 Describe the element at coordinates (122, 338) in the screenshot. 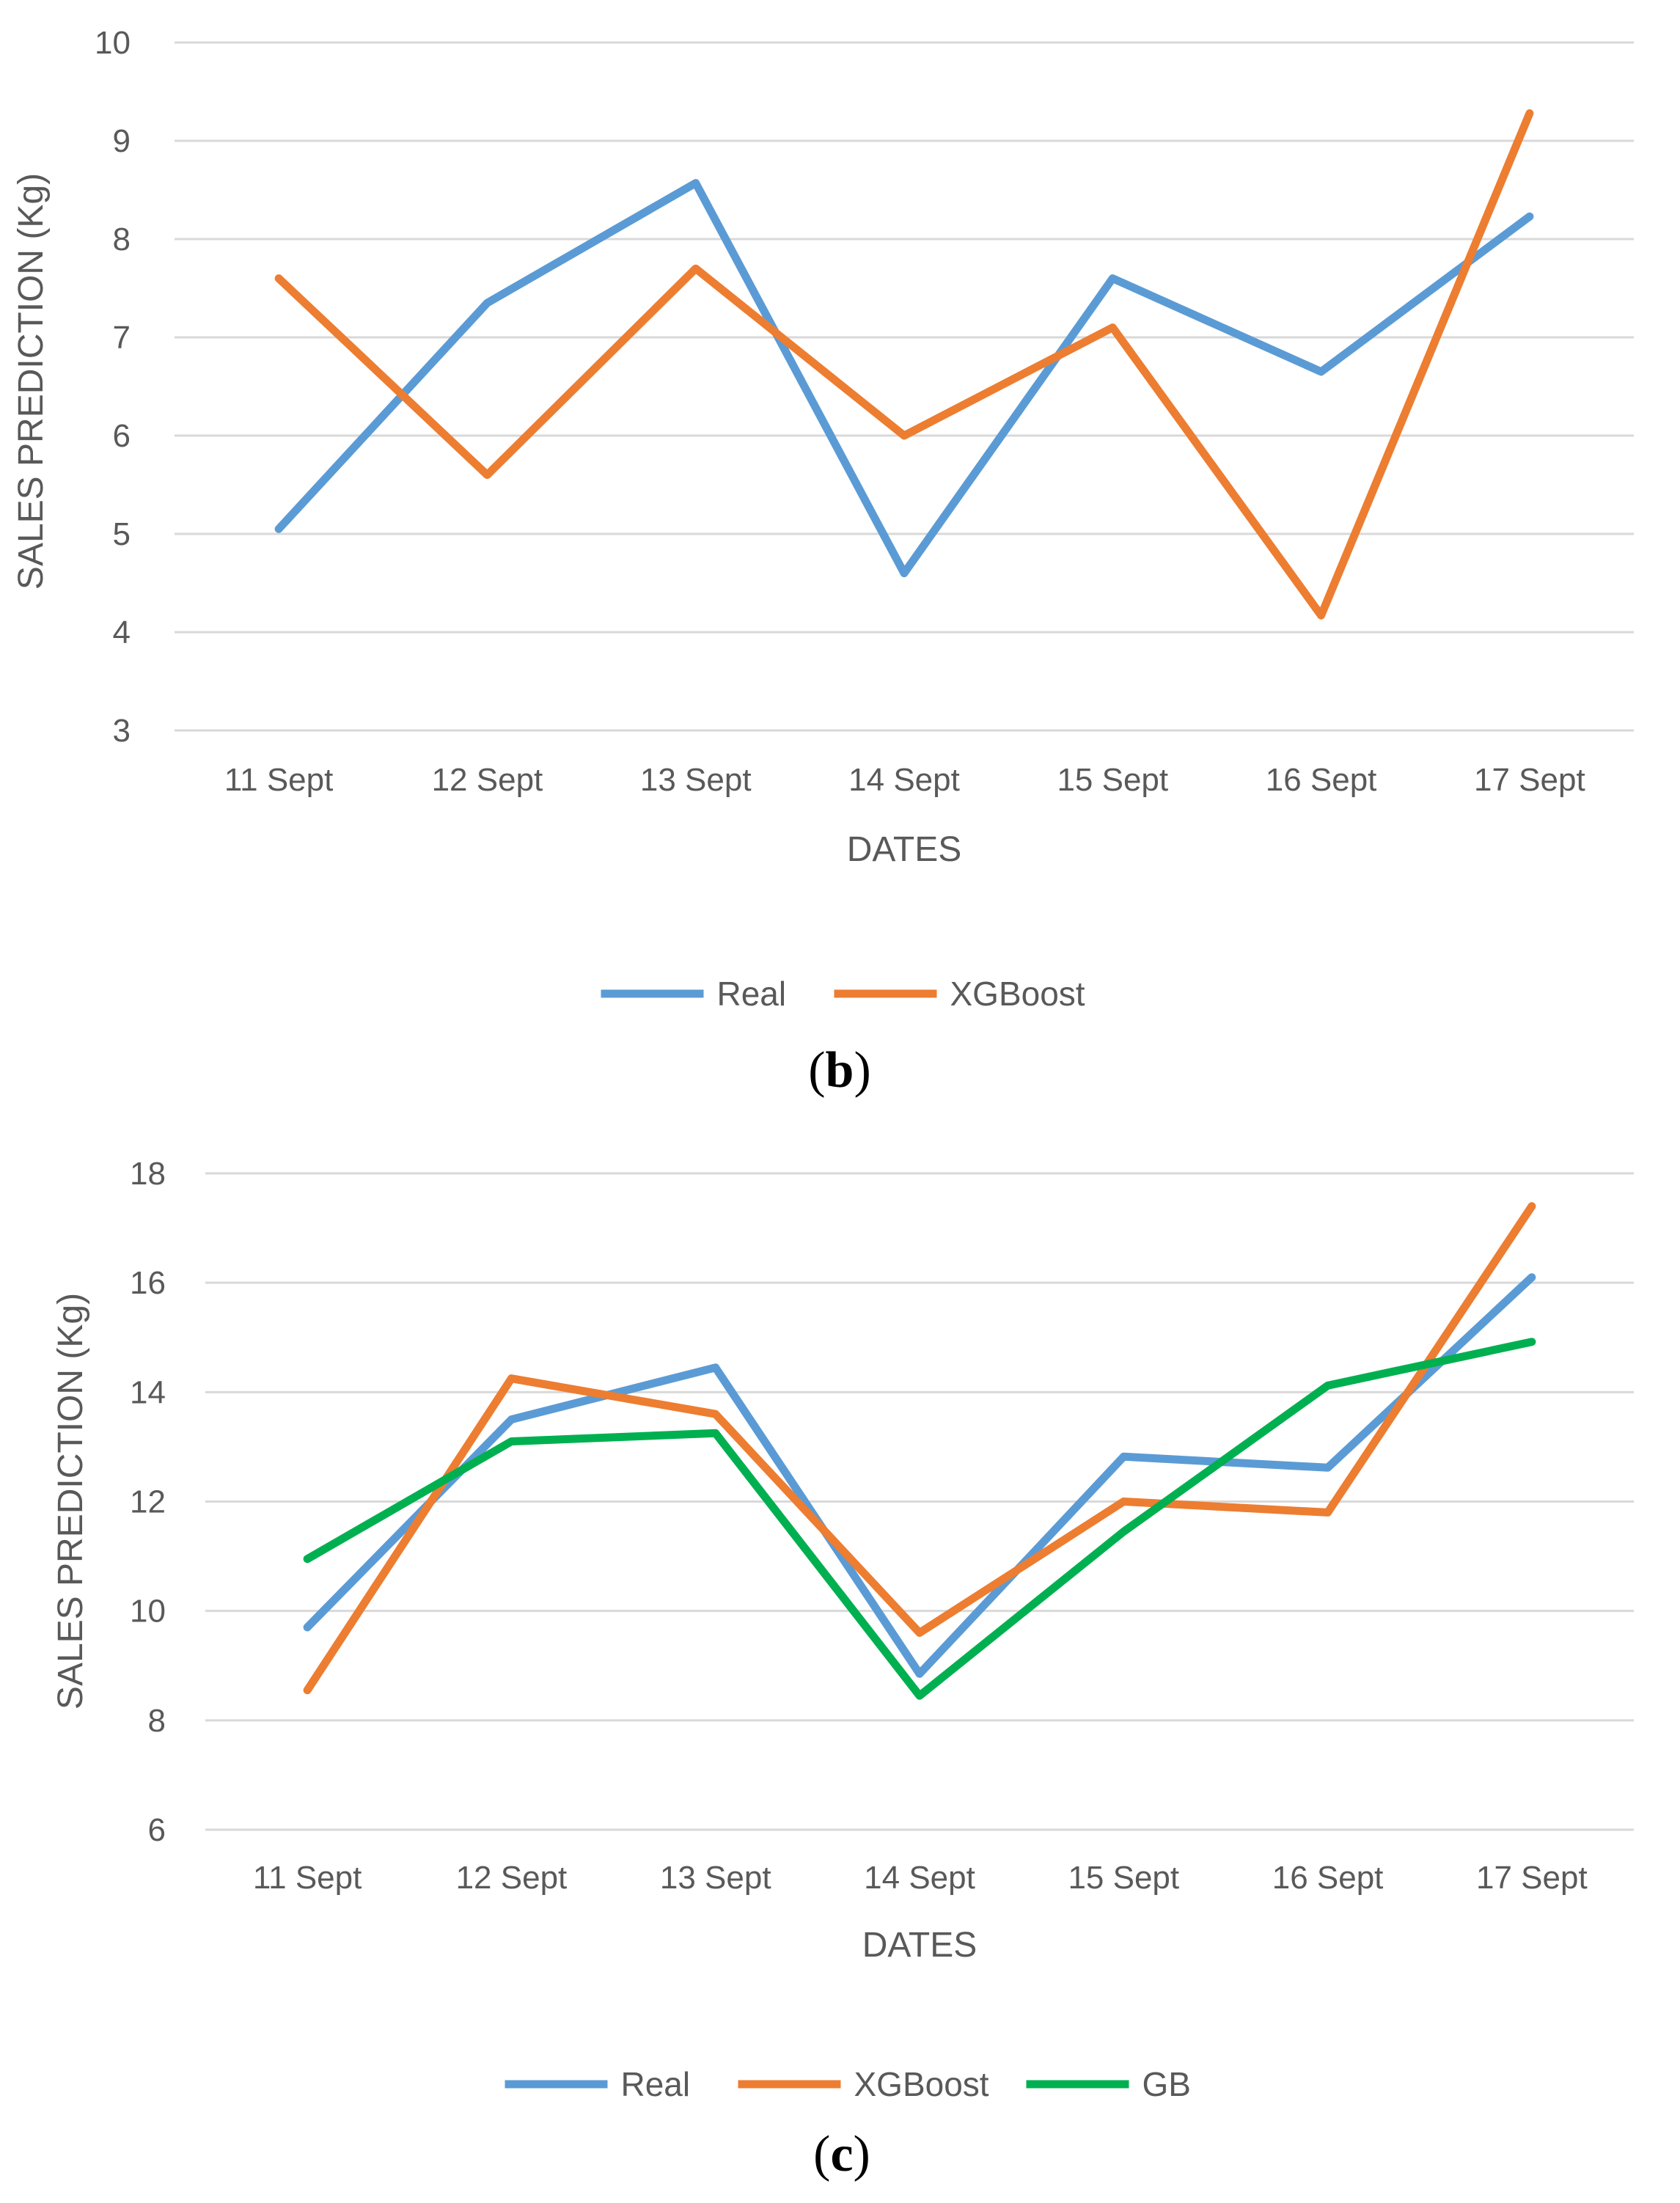

I see `y-tick-label: 7` at that location.